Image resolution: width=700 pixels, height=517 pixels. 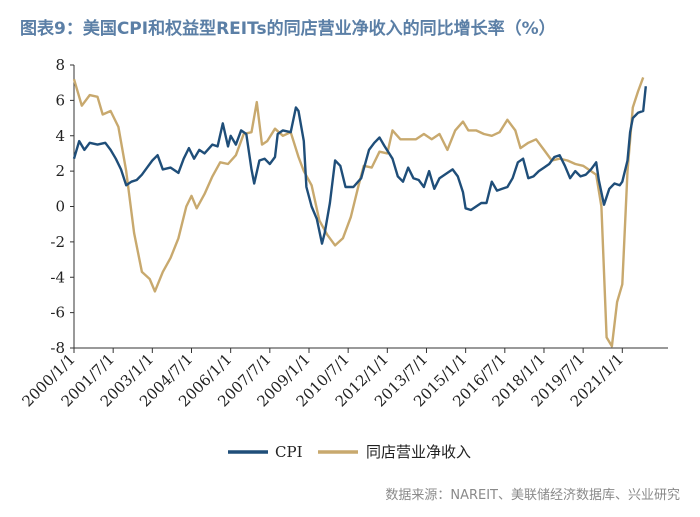 What do you see at coordinates (60, 65) in the screenshot?
I see `y-tick-label: 8` at bounding box center [60, 65].